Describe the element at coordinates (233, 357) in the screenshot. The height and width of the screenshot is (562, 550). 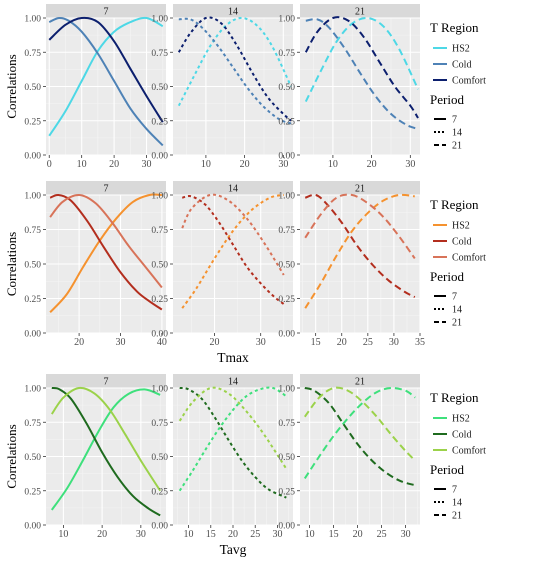
I see `x-axis-title: Tmax` at that location.